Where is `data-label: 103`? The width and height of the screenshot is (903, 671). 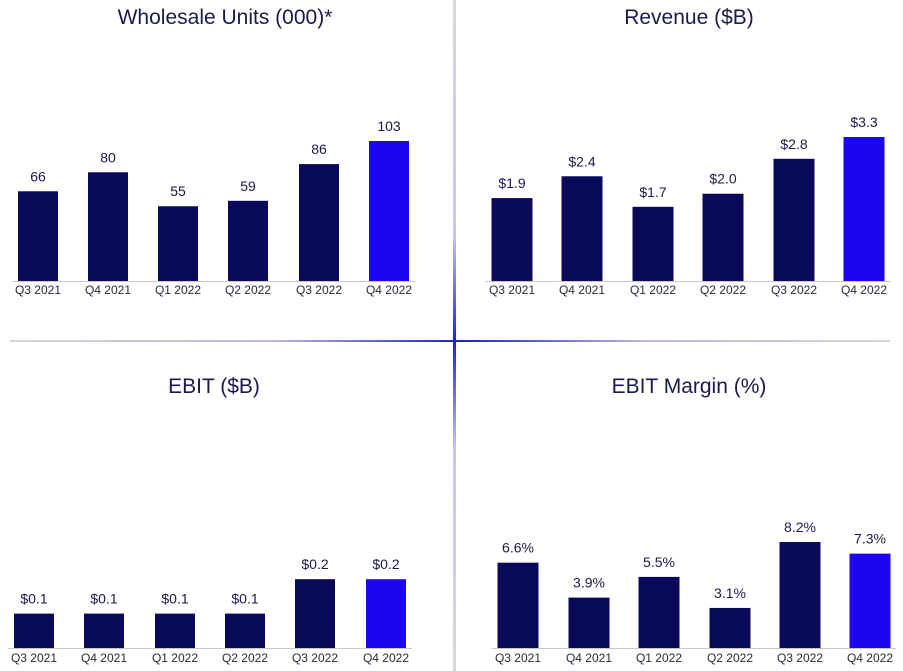
data-label: 103 is located at coordinates (389, 126).